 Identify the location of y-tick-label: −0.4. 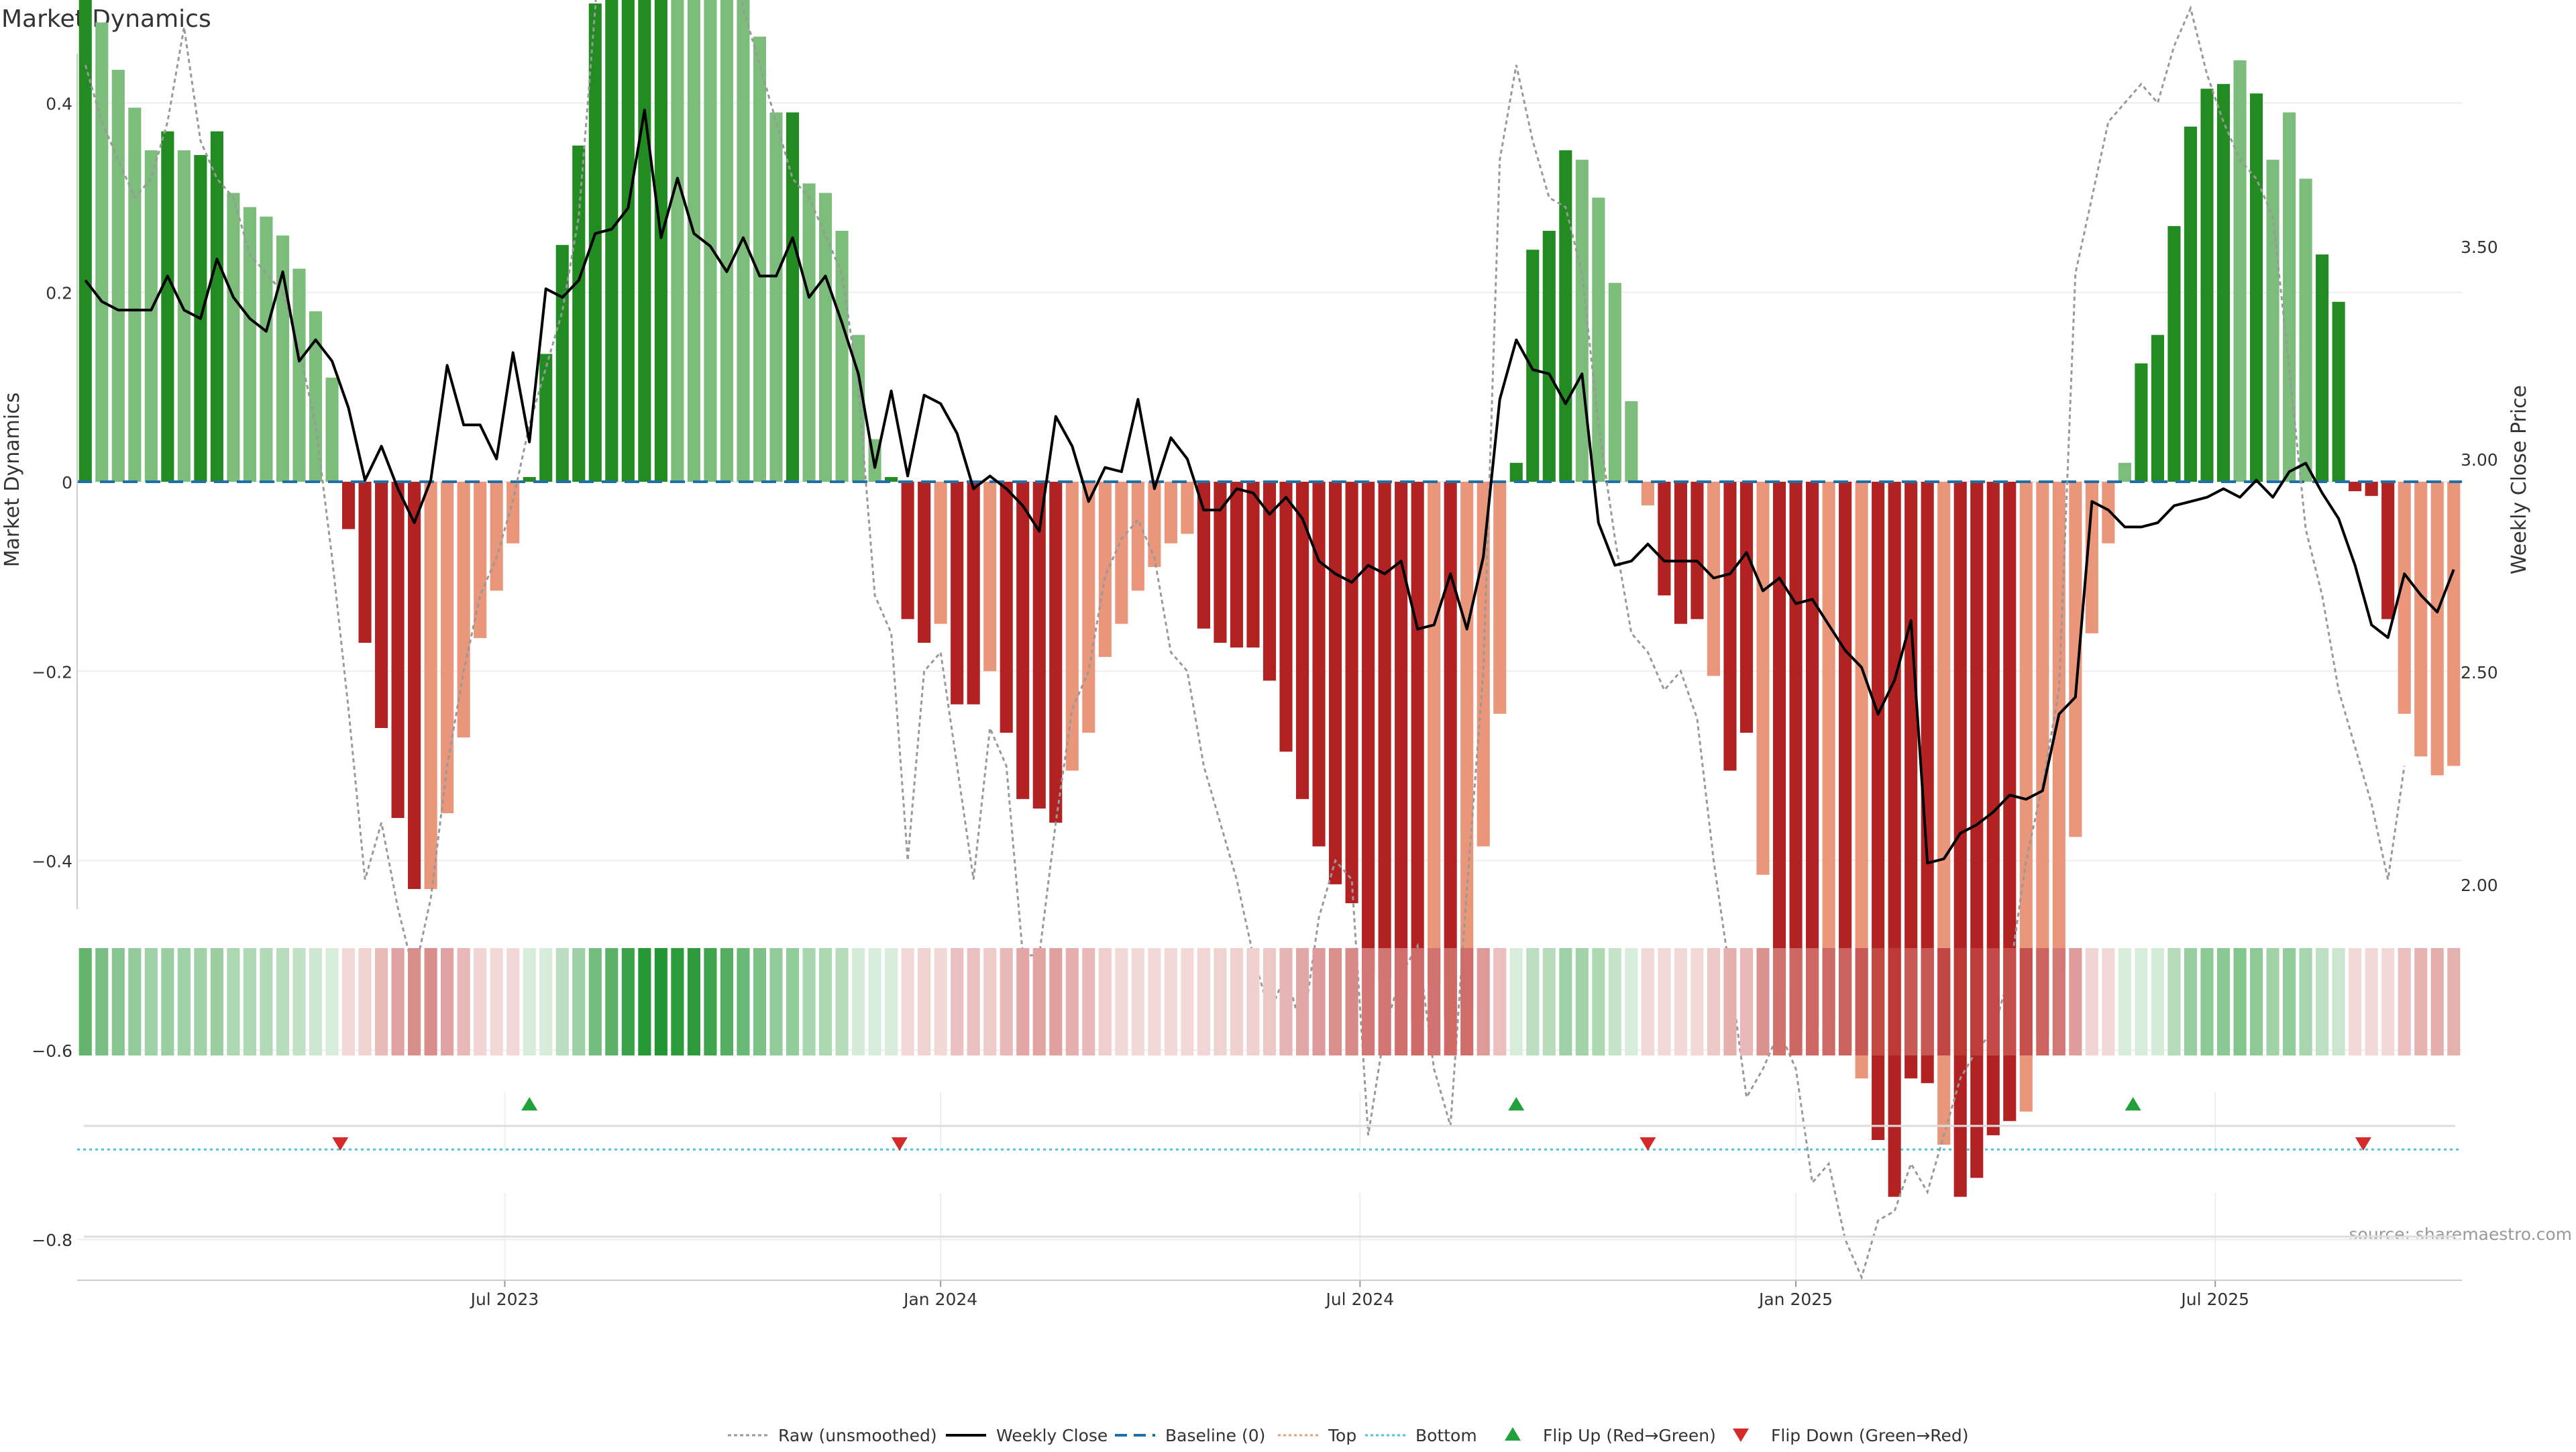
(52, 862).